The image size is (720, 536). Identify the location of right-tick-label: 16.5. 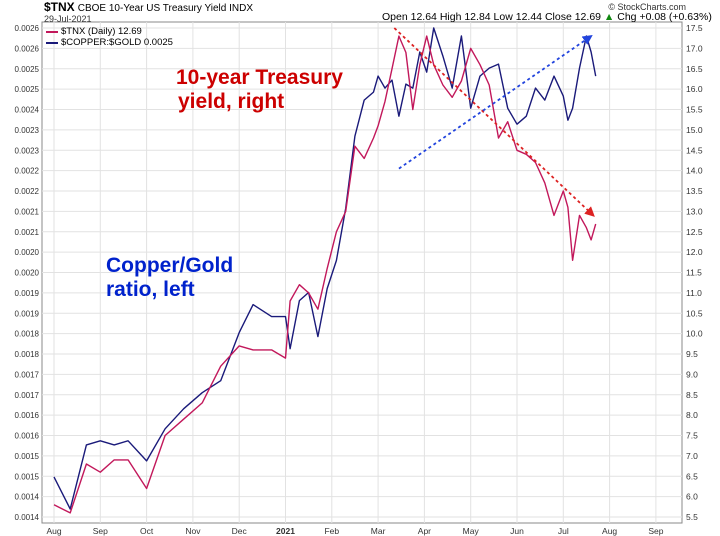
(694, 69).